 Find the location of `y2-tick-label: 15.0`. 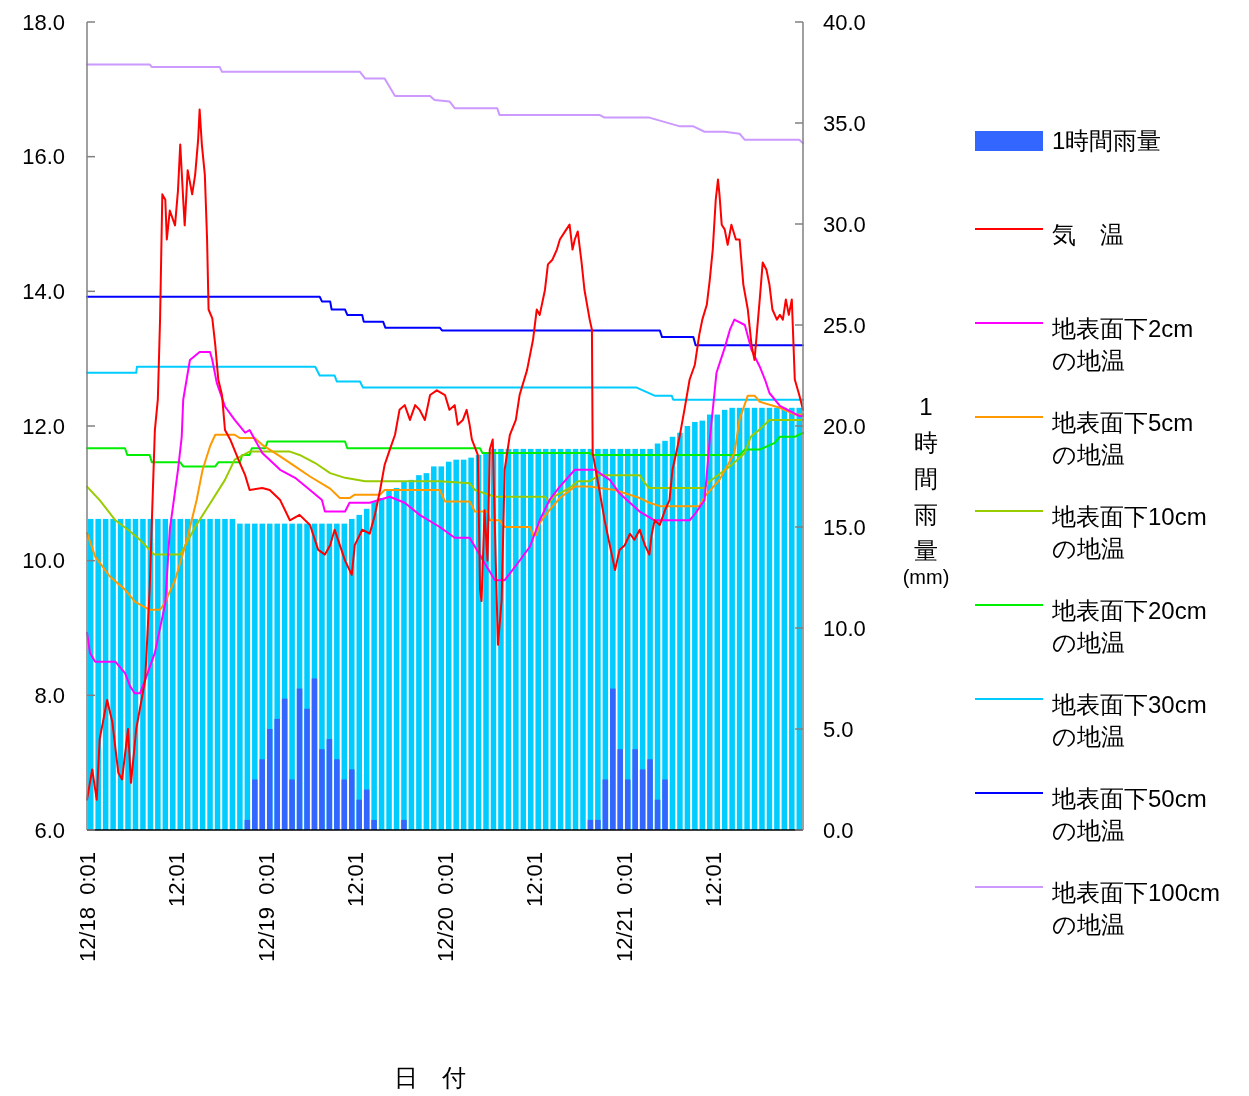

y2-tick-label: 15.0 is located at coordinates (844, 527).